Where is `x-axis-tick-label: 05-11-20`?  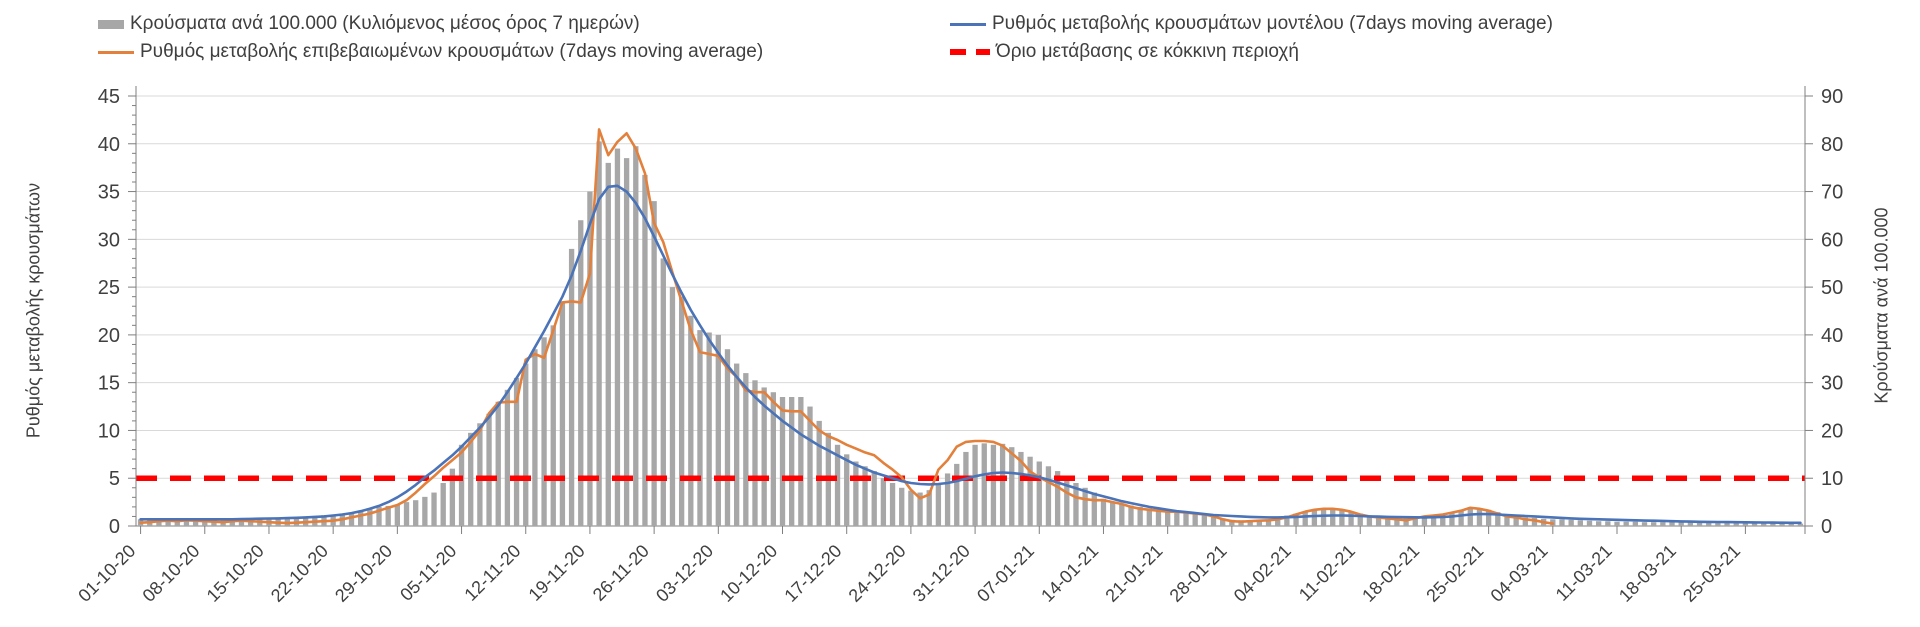
x-axis-tick-label: 05-11-20 is located at coordinates (428, 573).